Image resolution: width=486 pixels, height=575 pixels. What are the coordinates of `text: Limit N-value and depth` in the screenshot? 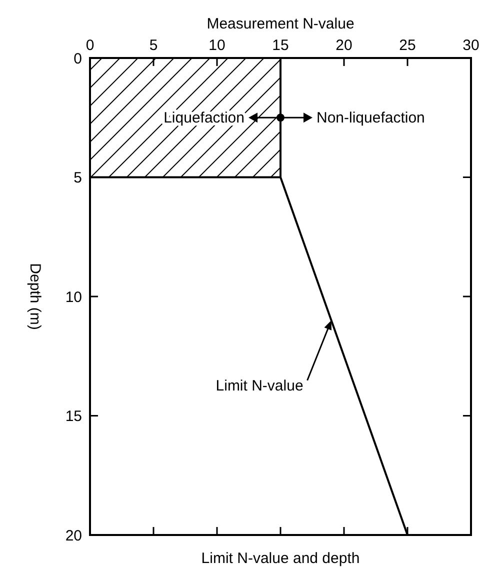 It's located at (280, 558).